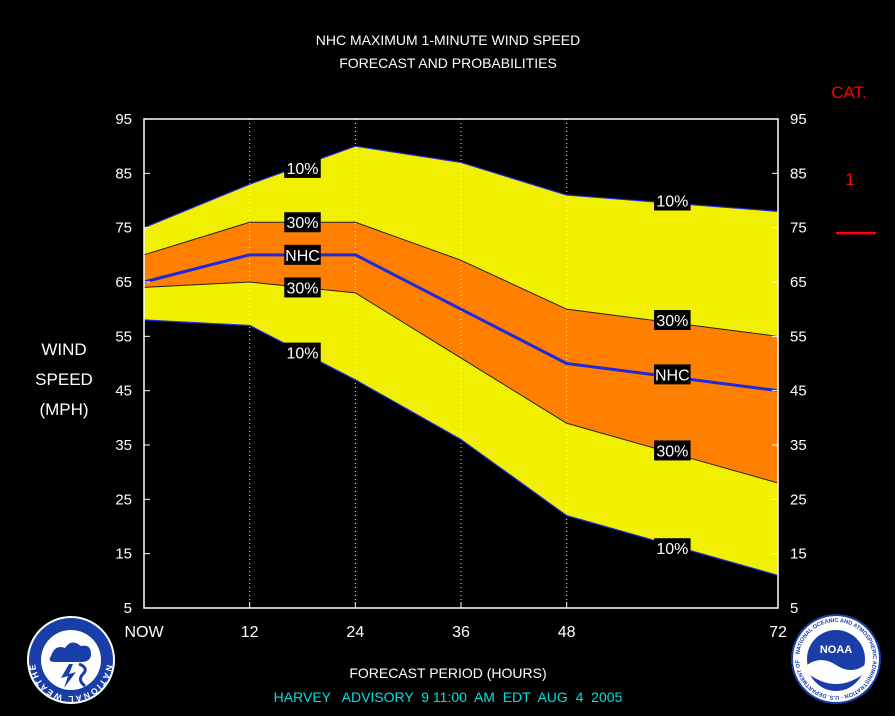  Describe the element at coordinates (798, 119) in the screenshot. I see `y-tick-label-right-95: 95` at that location.